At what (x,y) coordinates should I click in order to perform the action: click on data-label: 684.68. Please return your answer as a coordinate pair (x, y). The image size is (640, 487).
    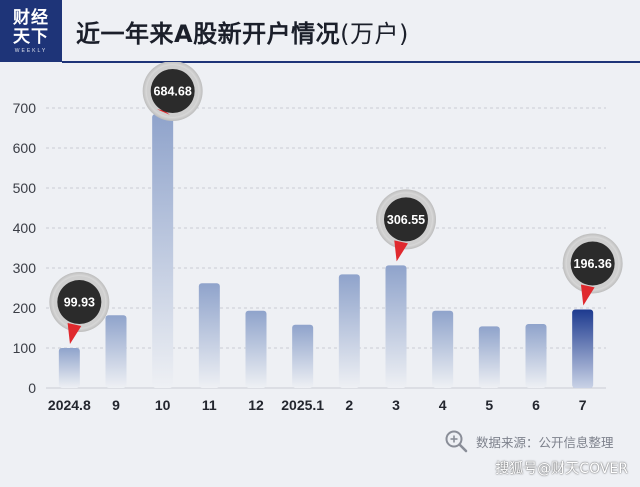
    Looking at the image, I should click on (173, 92).